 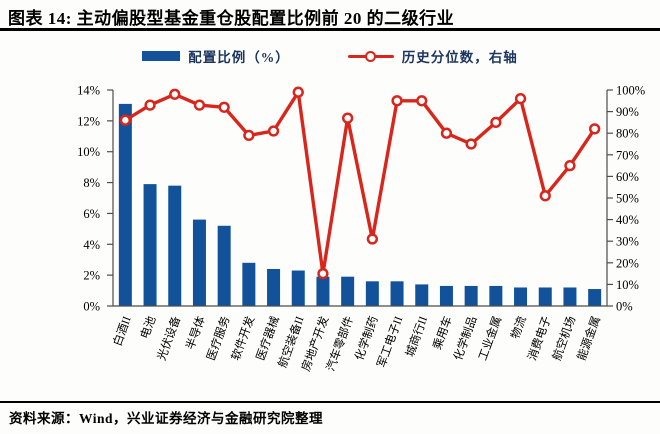 What do you see at coordinates (330, 56) in the screenshot?
I see `chart-legend: 配置比例（%） 历史分位数，右轴` at bounding box center [330, 56].